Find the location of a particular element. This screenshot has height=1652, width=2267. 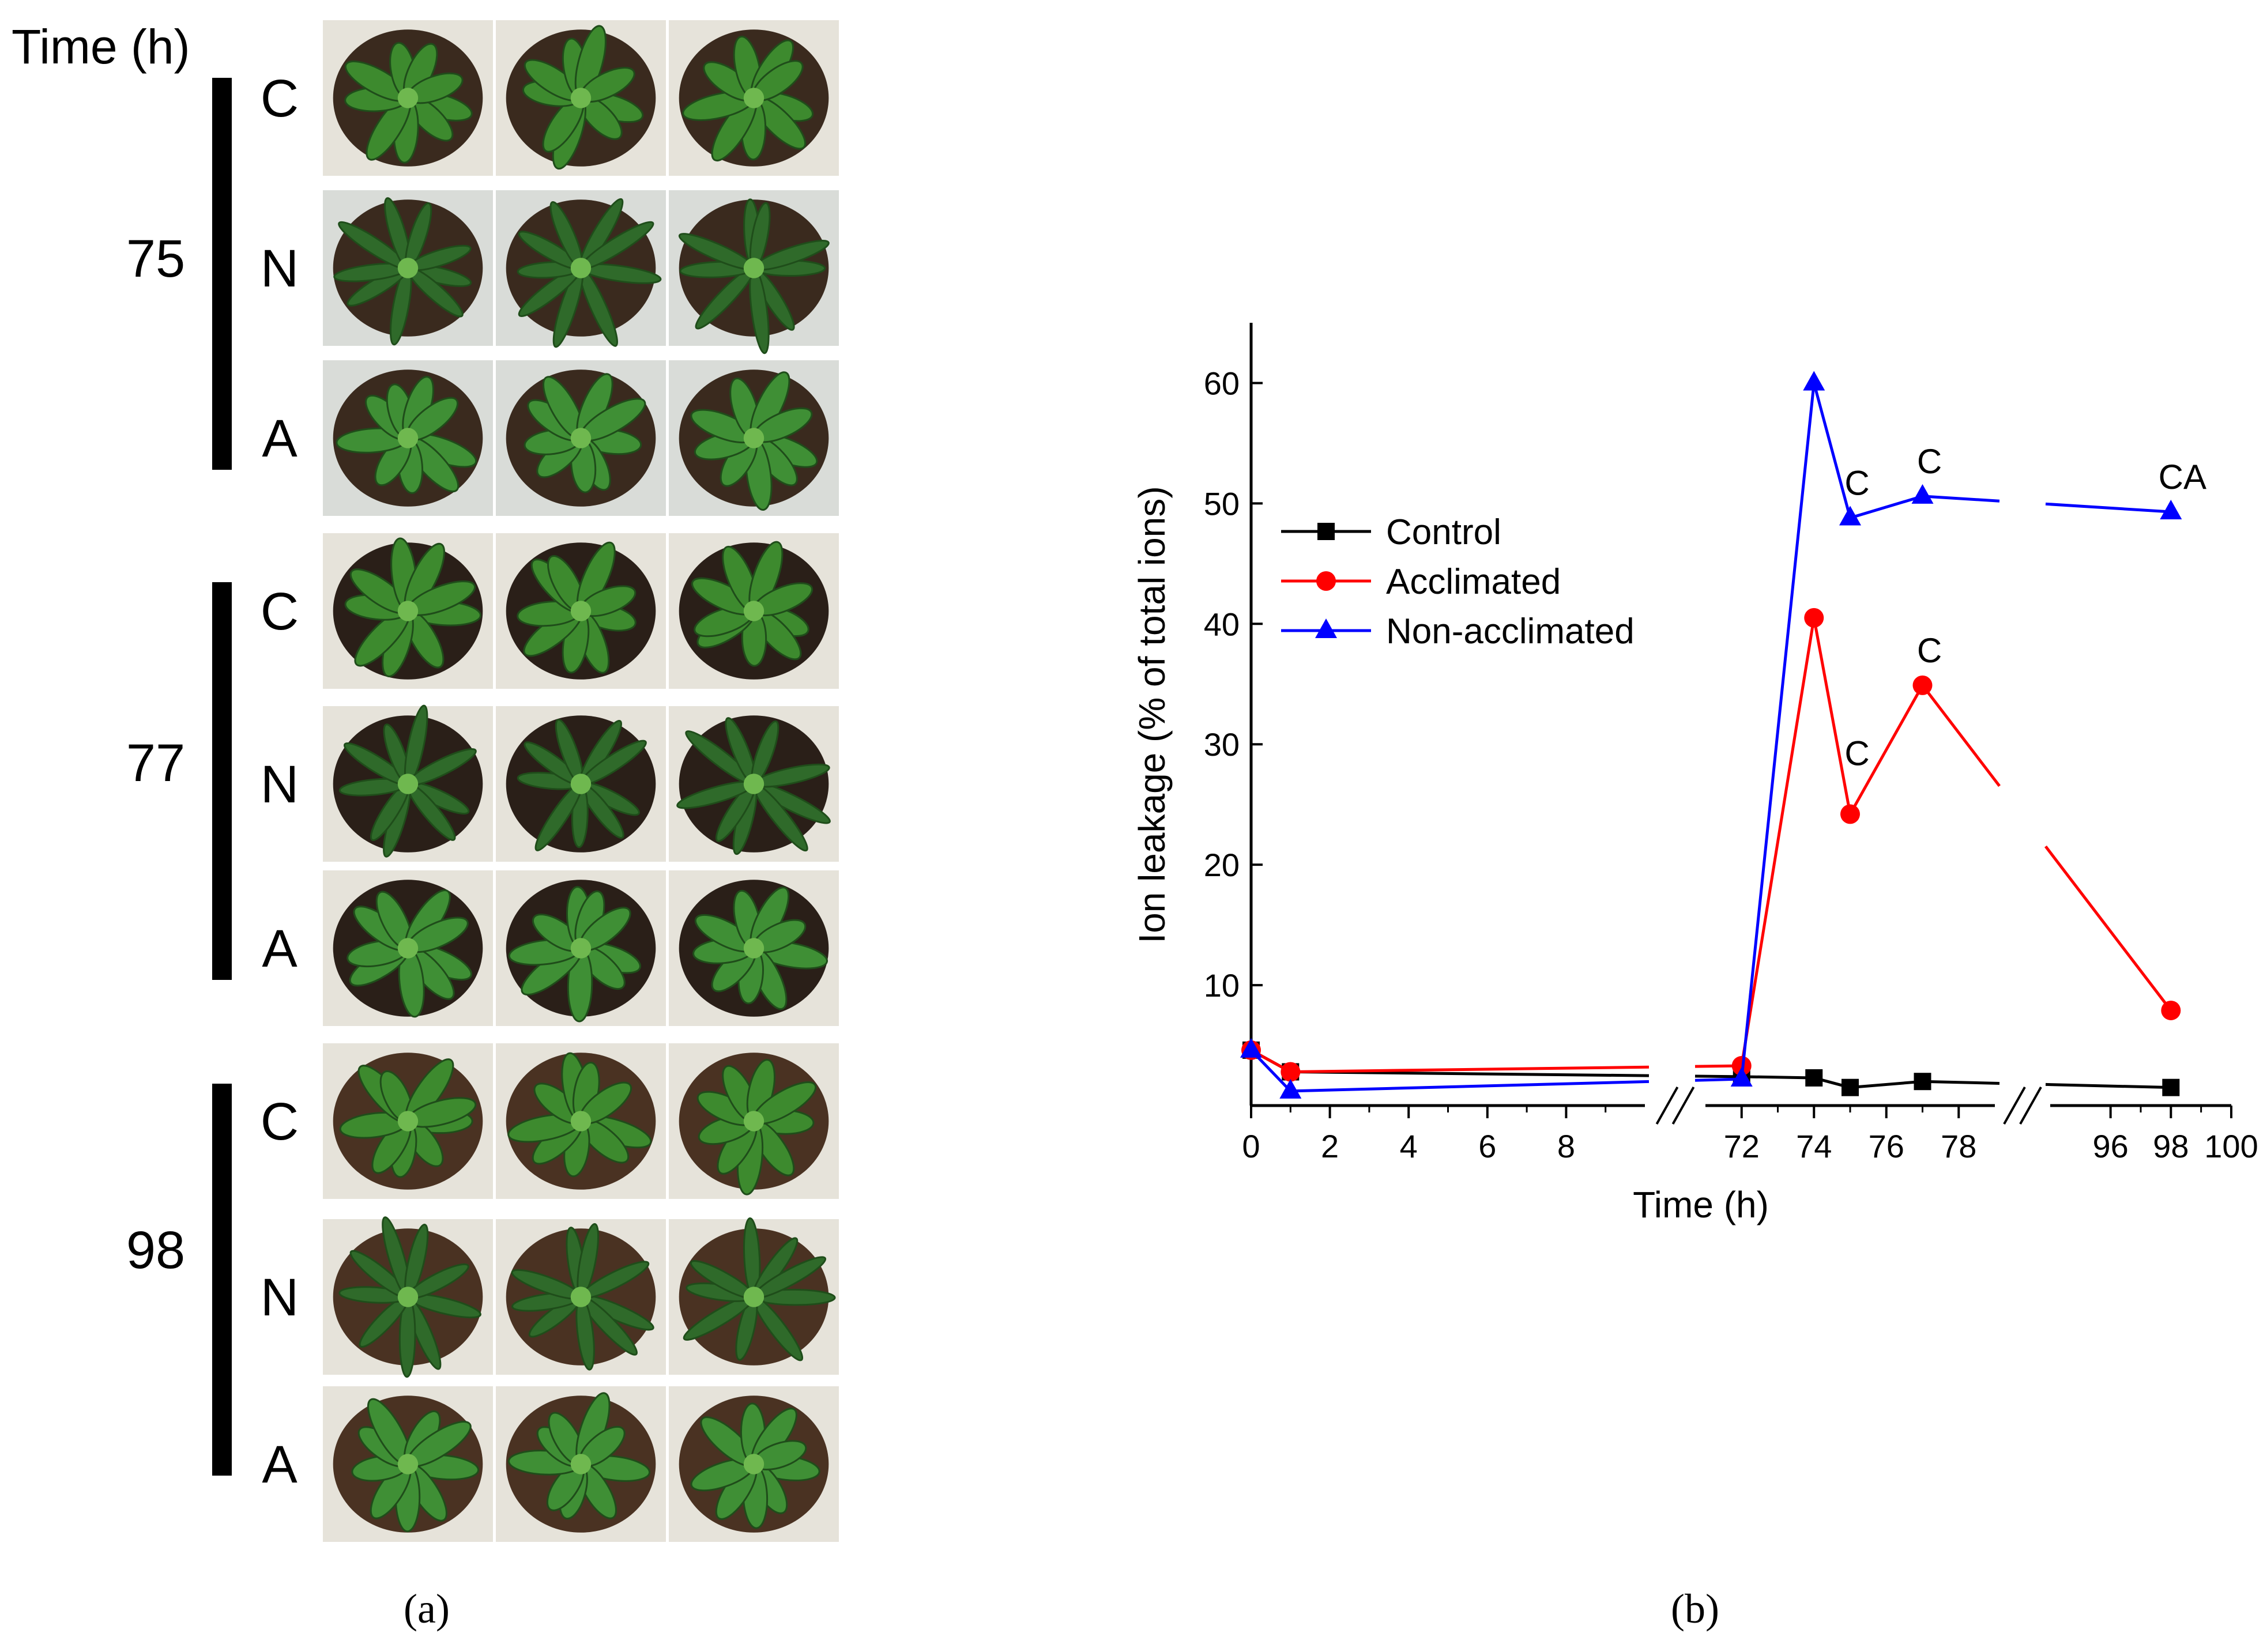

y-tick-label: 50 is located at coordinates (1222, 503).